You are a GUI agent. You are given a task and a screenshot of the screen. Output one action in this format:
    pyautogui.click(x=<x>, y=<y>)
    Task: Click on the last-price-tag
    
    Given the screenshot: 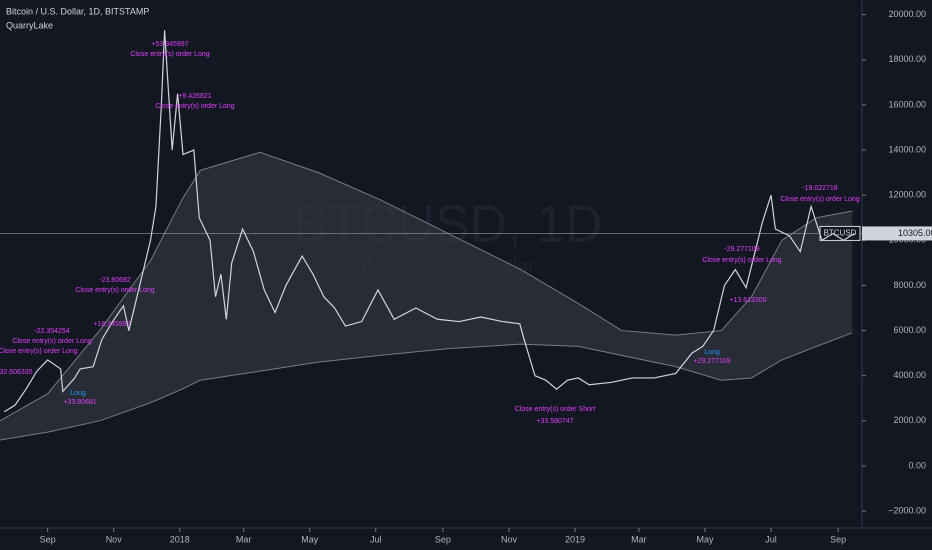 What is the action you would take?
    pyautogui.click(x=897, y=233)
    